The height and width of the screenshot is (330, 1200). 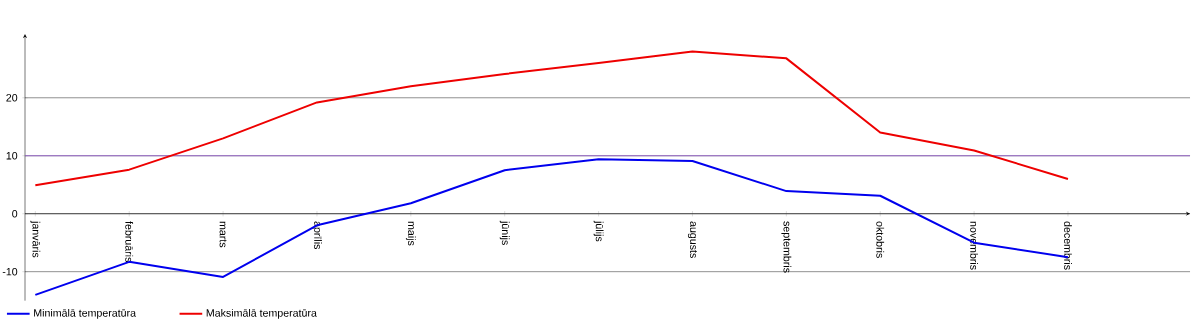 I want to click on x-tick-label: februāris, so click(x=129, y=242).